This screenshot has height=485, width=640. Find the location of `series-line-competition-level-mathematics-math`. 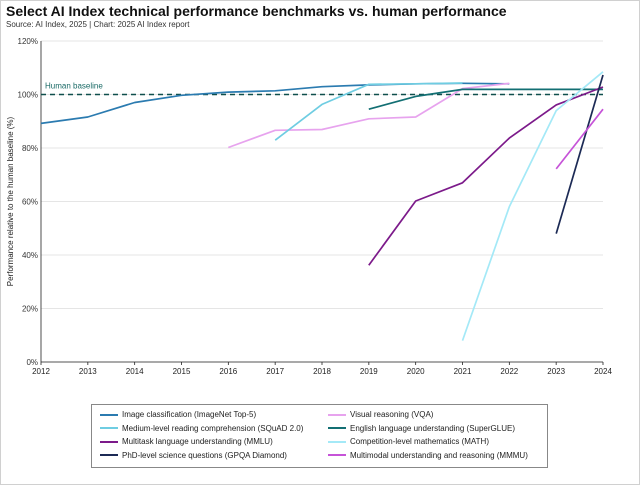

series-line-competition-level-mathematics-math is located at coordinates (532, 206).